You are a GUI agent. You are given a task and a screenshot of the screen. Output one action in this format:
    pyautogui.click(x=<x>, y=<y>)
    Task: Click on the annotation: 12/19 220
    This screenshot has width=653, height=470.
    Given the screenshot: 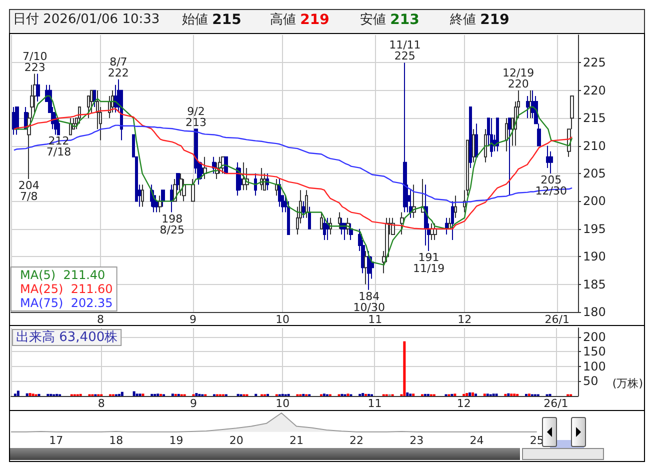 What is the action you would take?
    pyautogui.click(x=518, y=78)
    